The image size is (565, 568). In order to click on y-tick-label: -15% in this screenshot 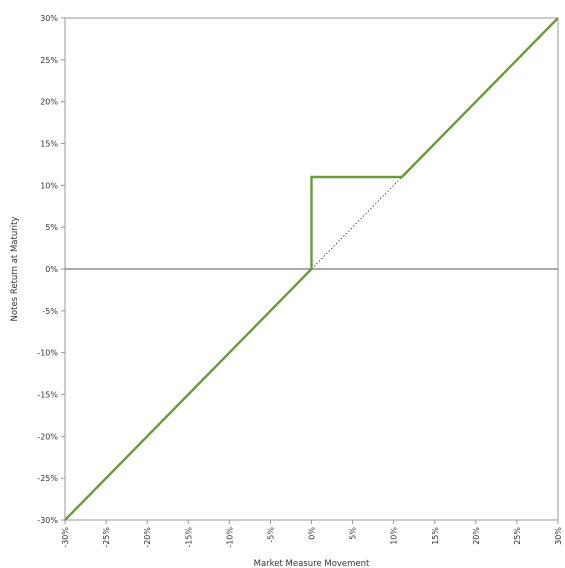, I will do `click(47, 395)`.